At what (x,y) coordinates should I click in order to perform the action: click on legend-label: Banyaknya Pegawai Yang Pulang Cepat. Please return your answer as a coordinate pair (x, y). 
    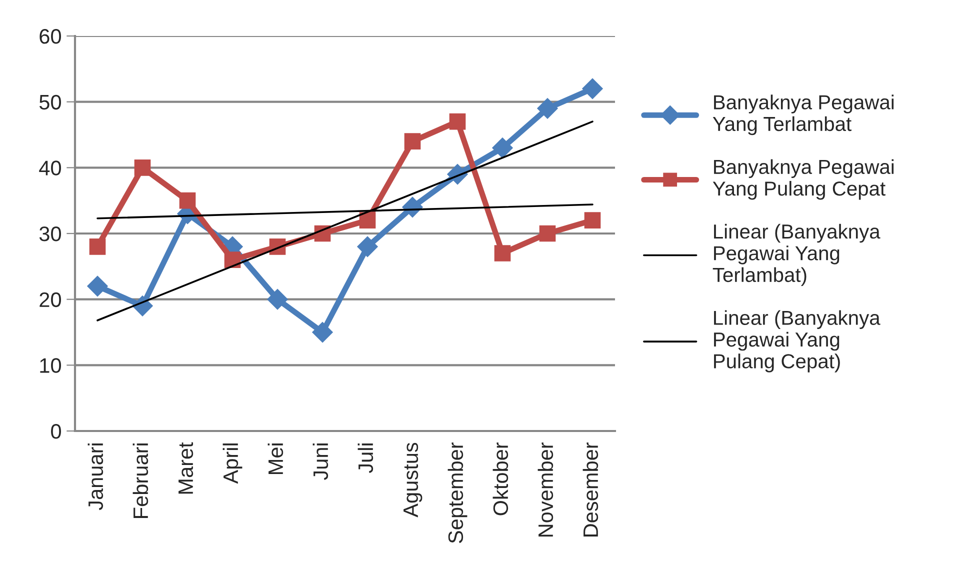
    Looking at the image, I should click on (803, 179).